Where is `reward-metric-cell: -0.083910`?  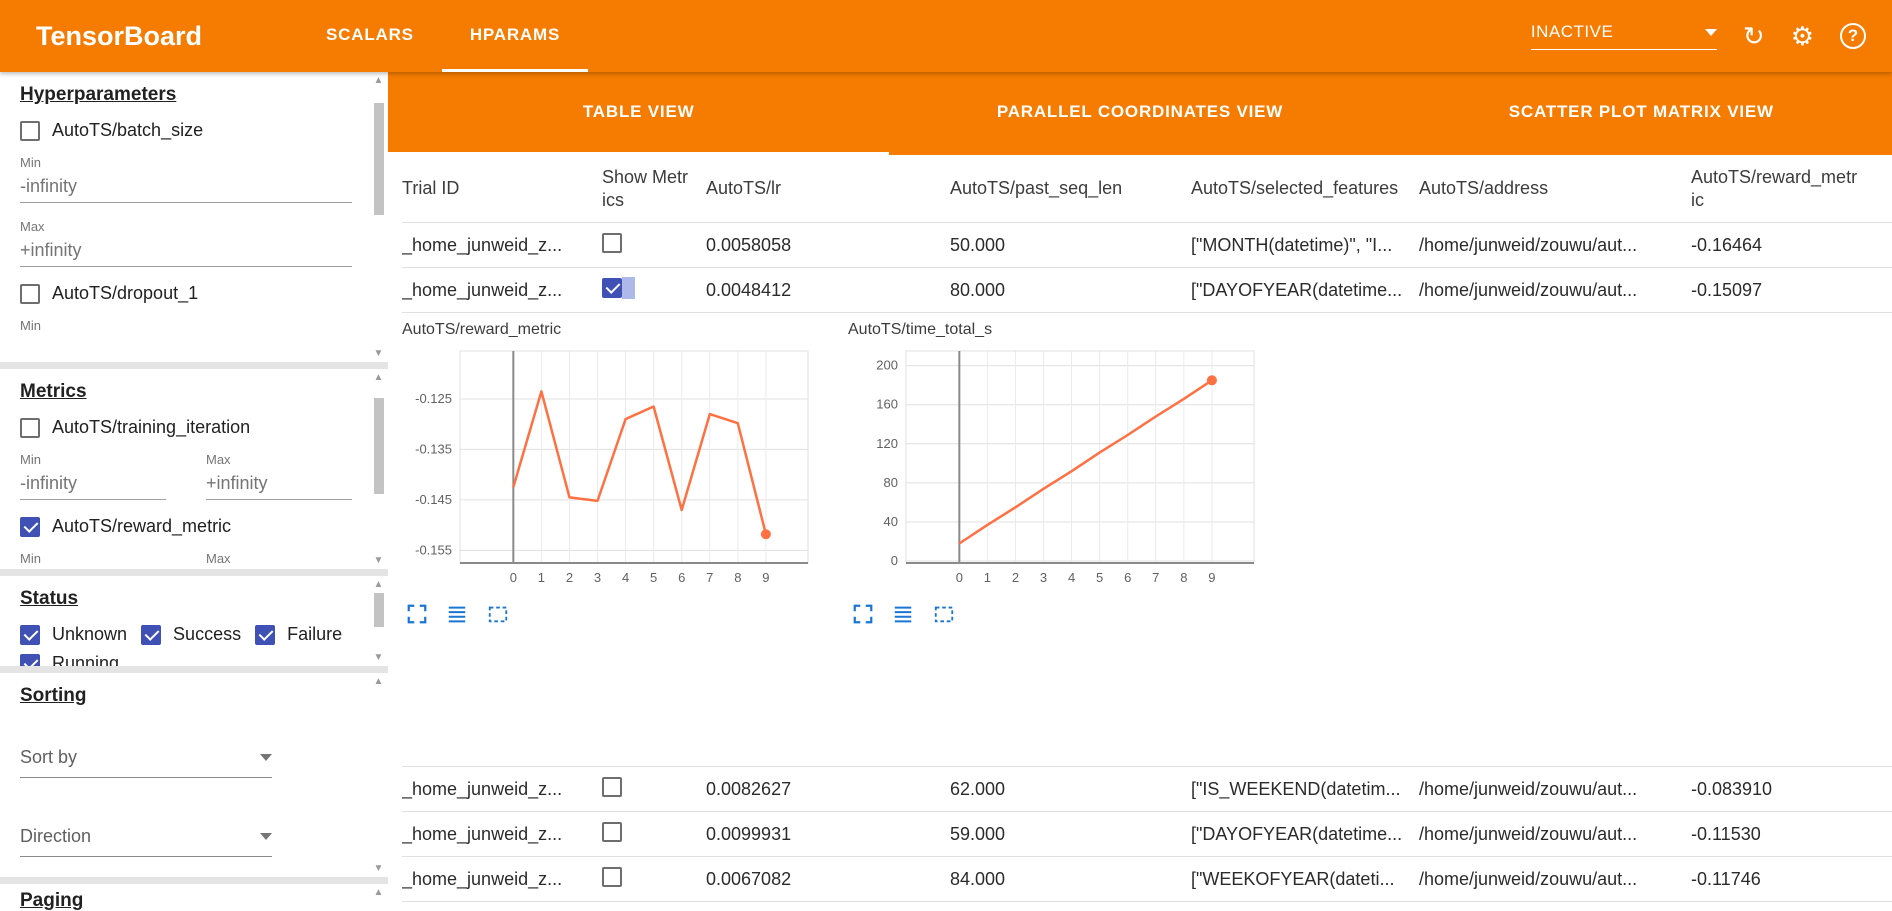 reward-metric-cell: -0.083910 is located at coordinates (1732, 788).